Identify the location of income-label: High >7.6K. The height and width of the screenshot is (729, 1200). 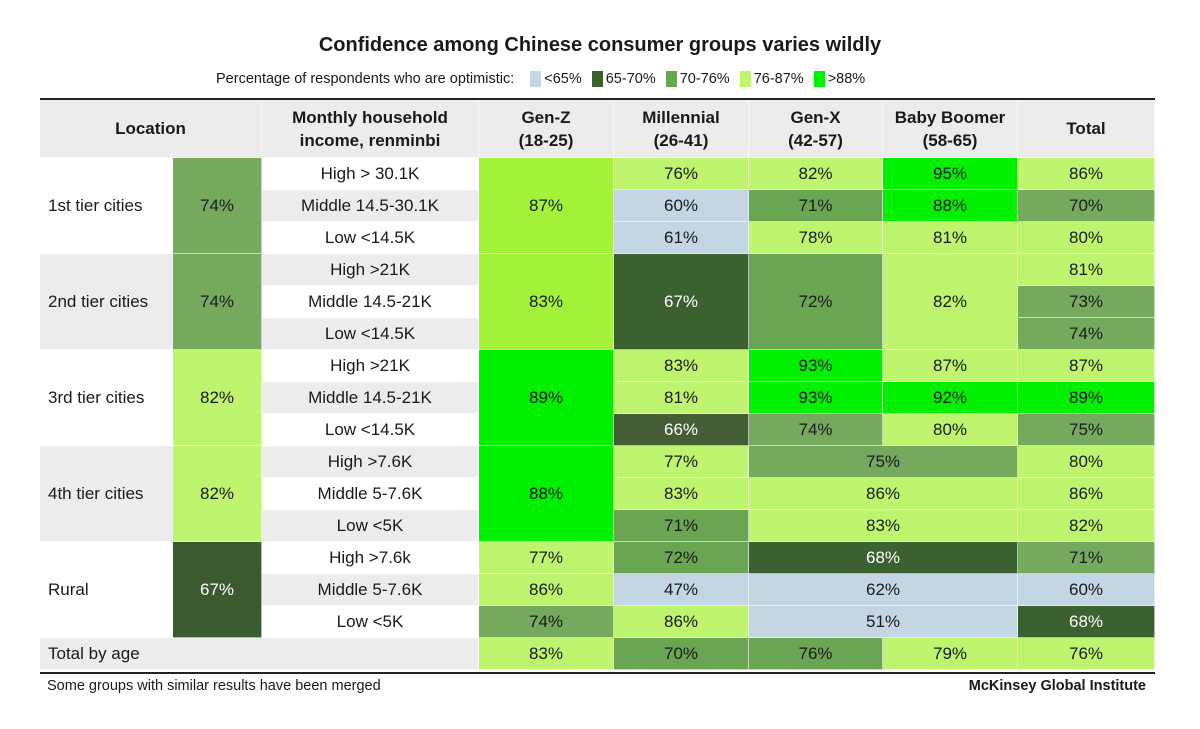
(370, 462).